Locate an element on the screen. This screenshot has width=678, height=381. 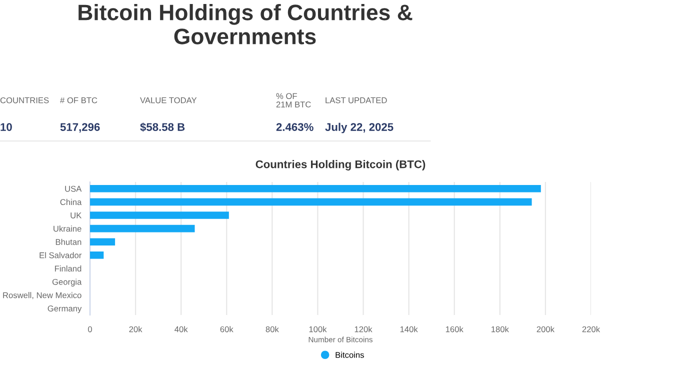
x-tick-label: 200k is located at coordinates (545, 329).